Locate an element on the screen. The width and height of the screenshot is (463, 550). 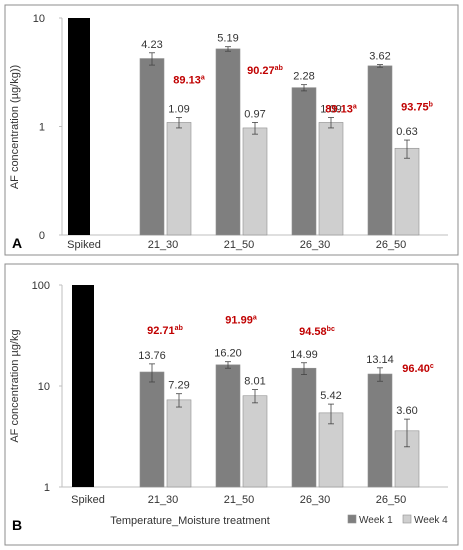
data-label: 13.14 is located at coordinates (380, 360).